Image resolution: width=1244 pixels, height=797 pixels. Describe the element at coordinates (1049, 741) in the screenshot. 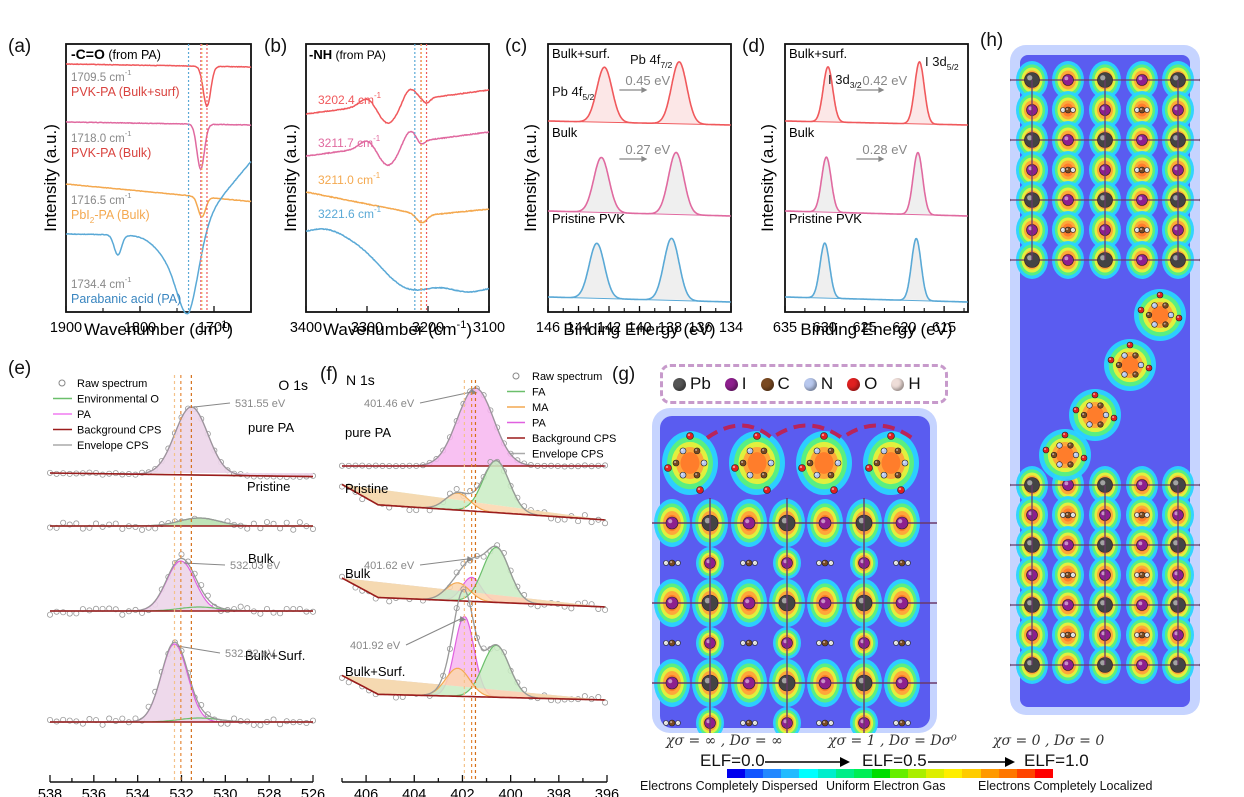

I see `elf-condition-2: χσ = 0 , Dσ = 0` at that location.